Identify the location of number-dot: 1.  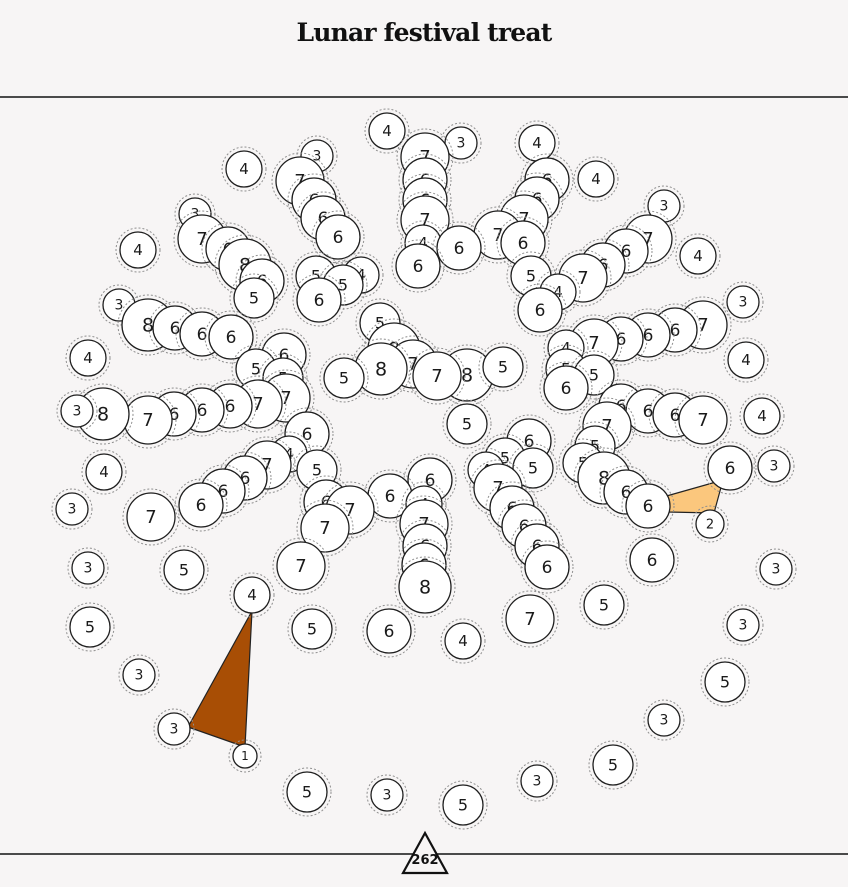
(245, 756).